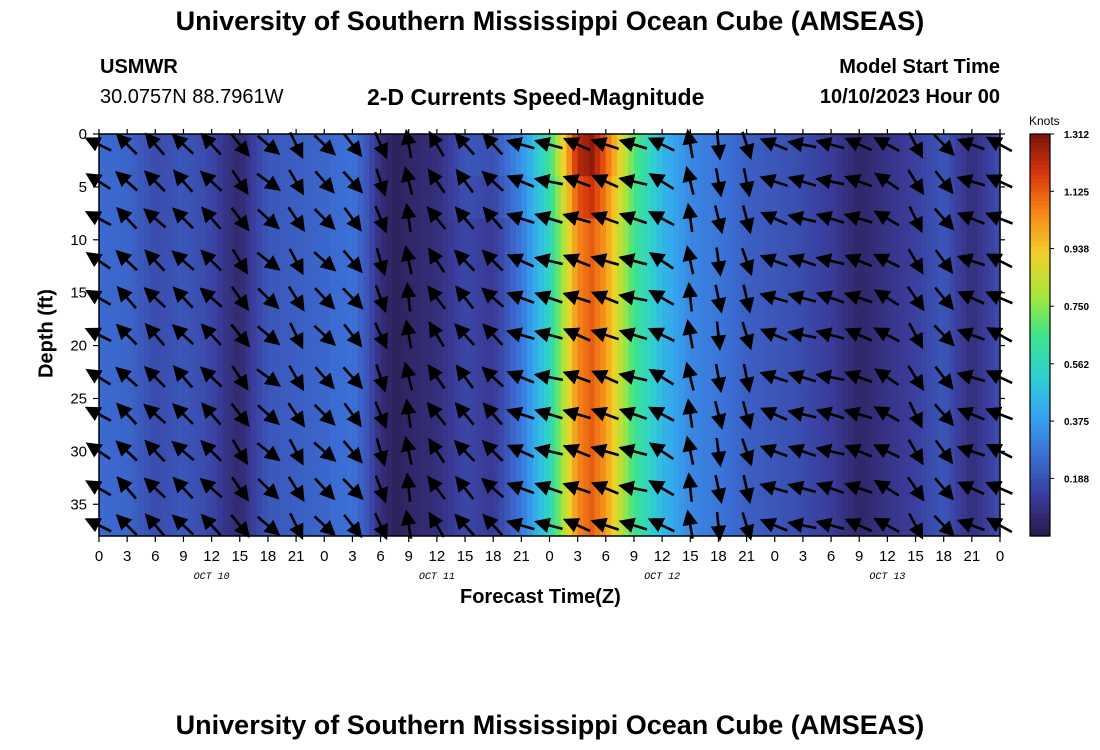 The image size is (1100, 750). I want to click on x-tick-label: 9, so click(634, 556).